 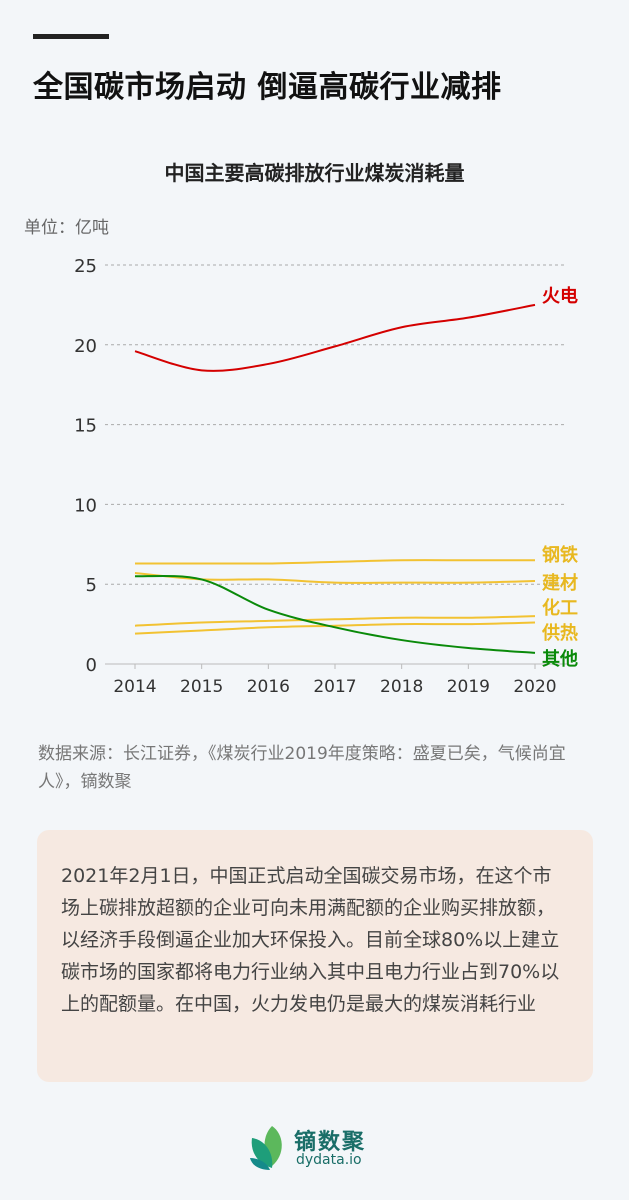 What do you see at coordinates (85, 266) in the screenshot?
I see `y-tick-label: 25` at bounding box center [85, 266].